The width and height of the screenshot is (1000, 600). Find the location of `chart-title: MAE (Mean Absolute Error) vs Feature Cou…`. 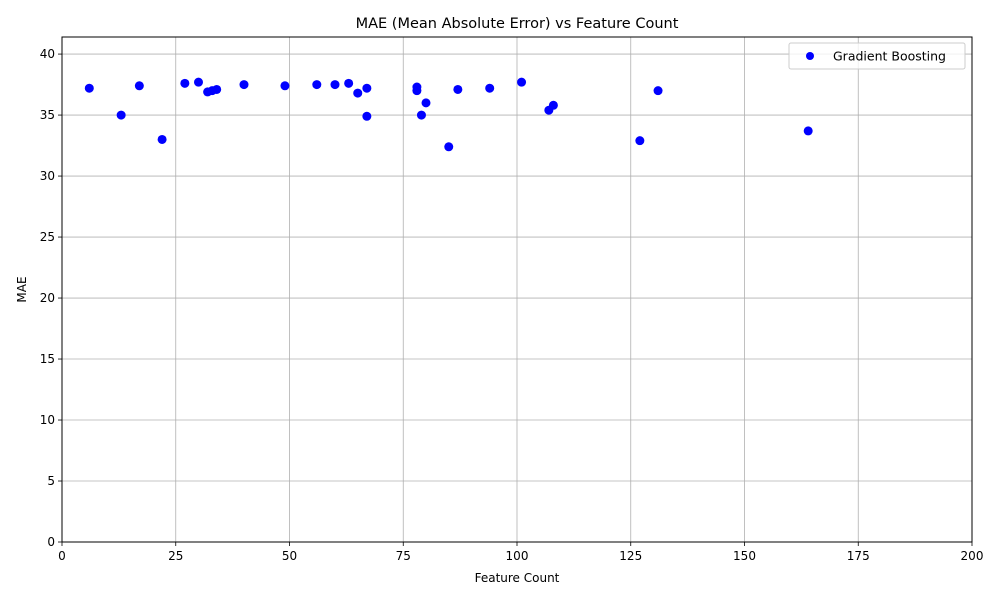

chart-title: MAE (Mean Absolute Error) vs Feature Cou… is located at coordinates (517, 24).